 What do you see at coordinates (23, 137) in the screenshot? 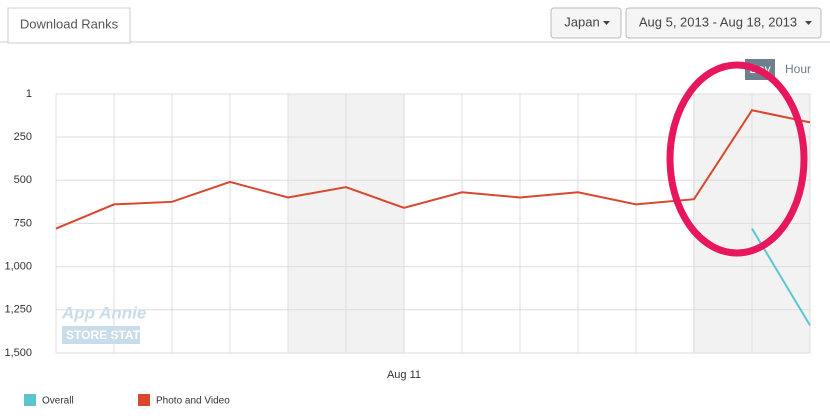
I see `y-tick-label: 250` at bounding box center [23, 137].